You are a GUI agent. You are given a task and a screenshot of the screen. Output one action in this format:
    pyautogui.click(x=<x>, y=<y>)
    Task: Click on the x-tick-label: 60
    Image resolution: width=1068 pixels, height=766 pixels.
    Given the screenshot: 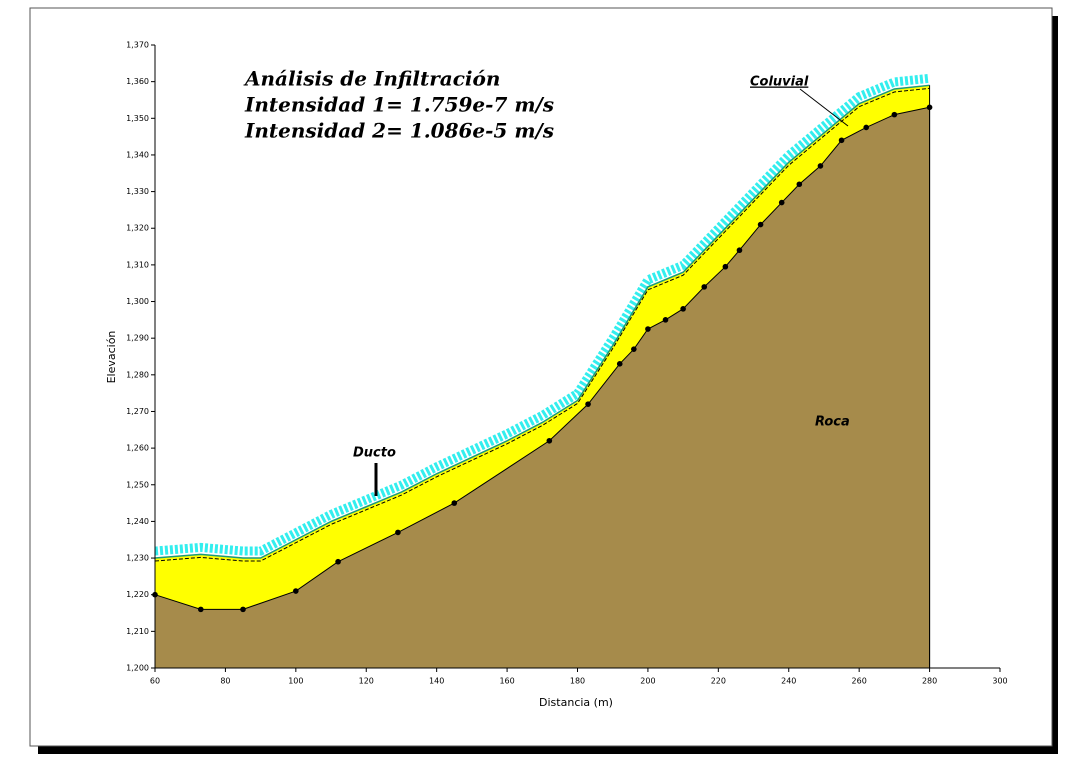 What is the action you would take?
    pyautogui.click(x=155, y=681)
    